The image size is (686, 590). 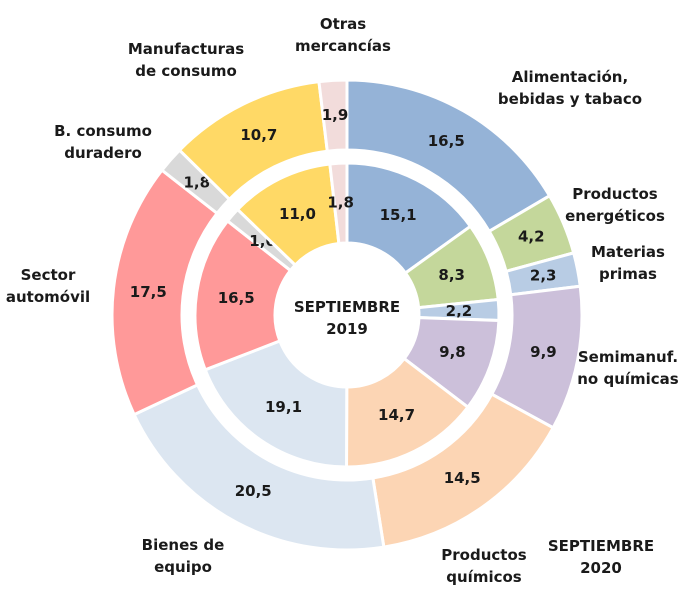 I want to click on value-label: 20,5, so click(x=253, y=491).